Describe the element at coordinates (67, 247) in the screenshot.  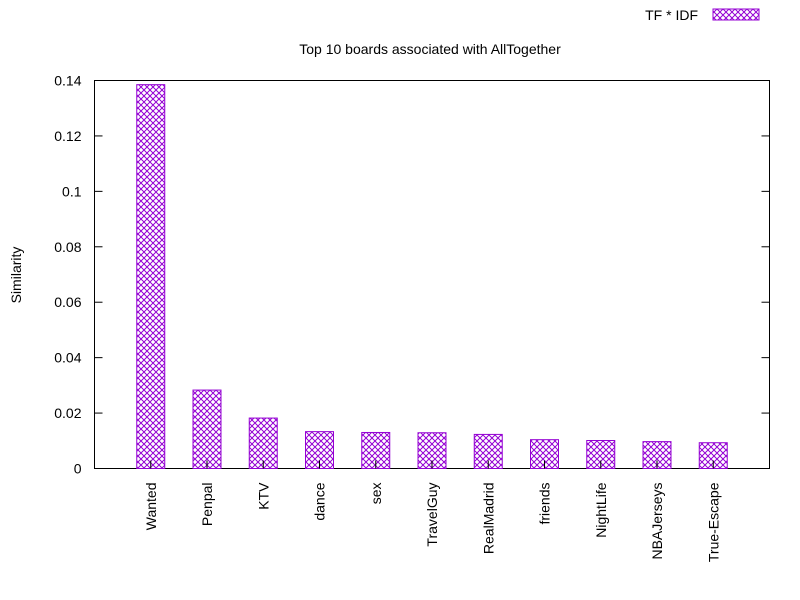
I see `y-tick-label: 0.08` at that location.